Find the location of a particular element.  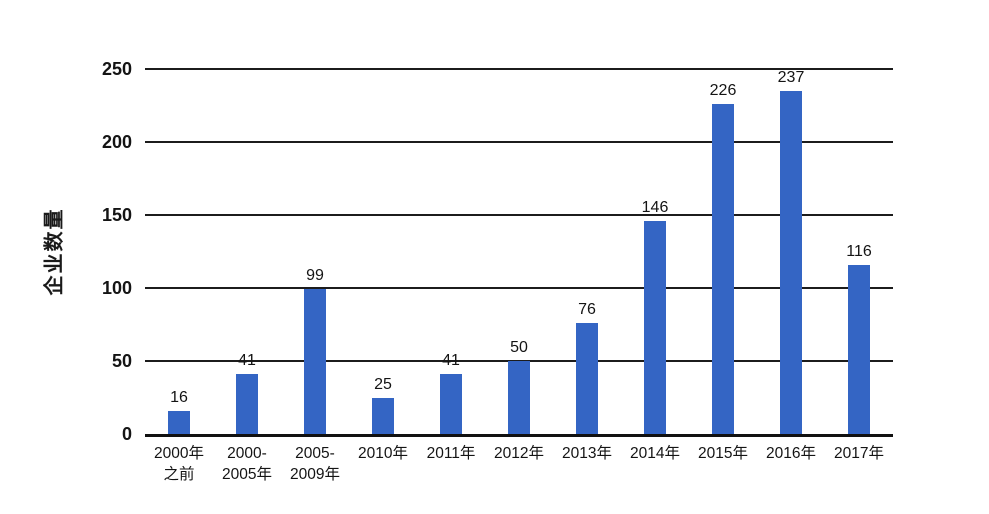

x-axis-tick-label: 2011年 is located at coordinates (451, 453).